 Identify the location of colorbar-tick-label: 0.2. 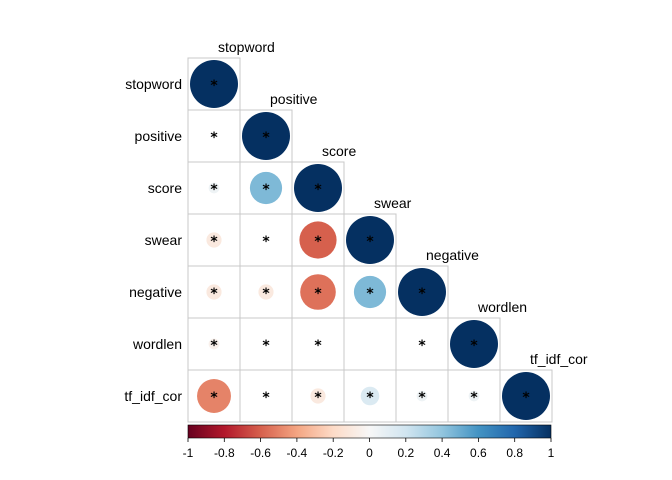
(405, 453).